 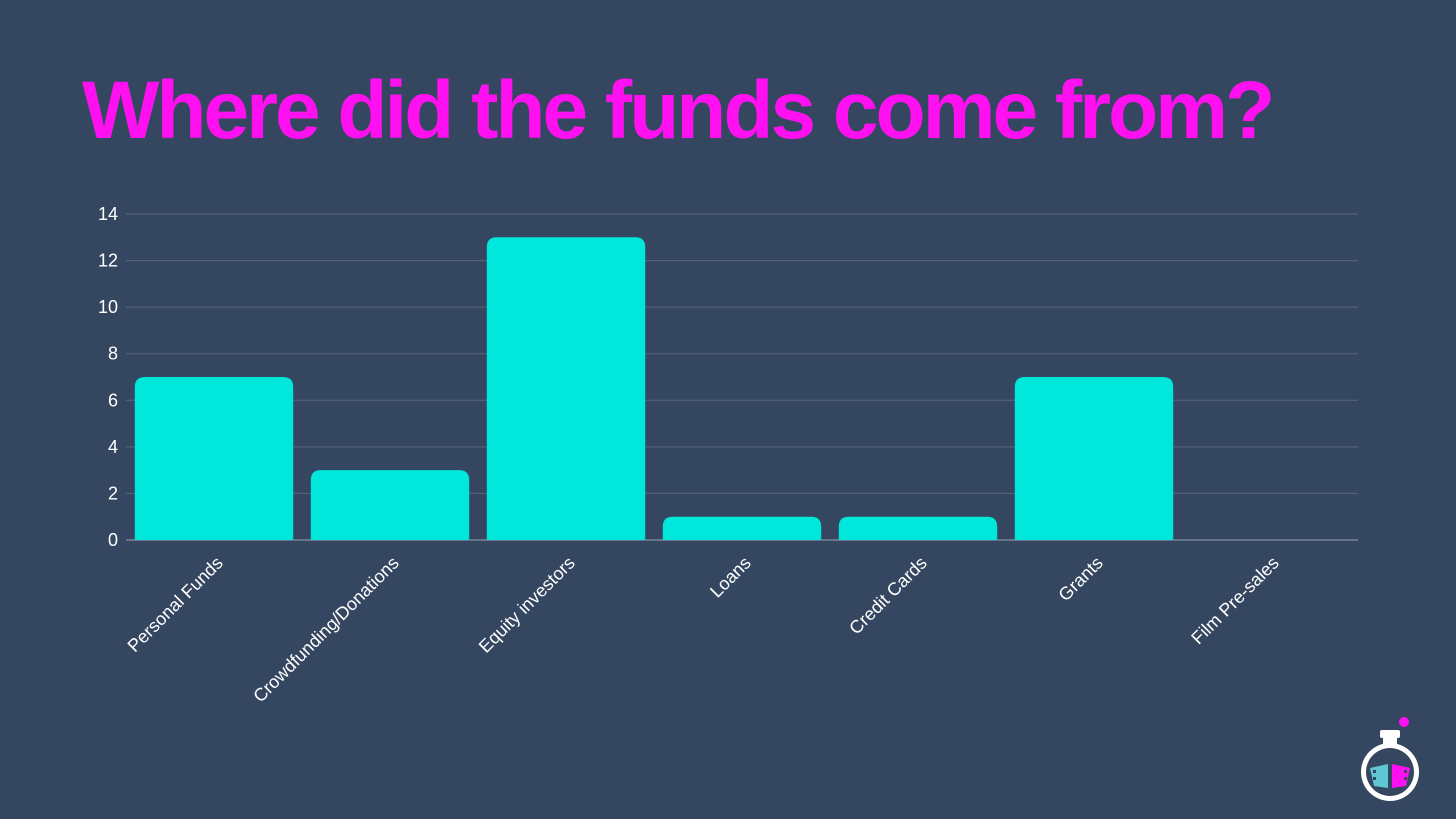 What do you see at coordinates (214, 458) in the screenshot?
I see `bar-personal-funds` at bounding box center [214, 458].